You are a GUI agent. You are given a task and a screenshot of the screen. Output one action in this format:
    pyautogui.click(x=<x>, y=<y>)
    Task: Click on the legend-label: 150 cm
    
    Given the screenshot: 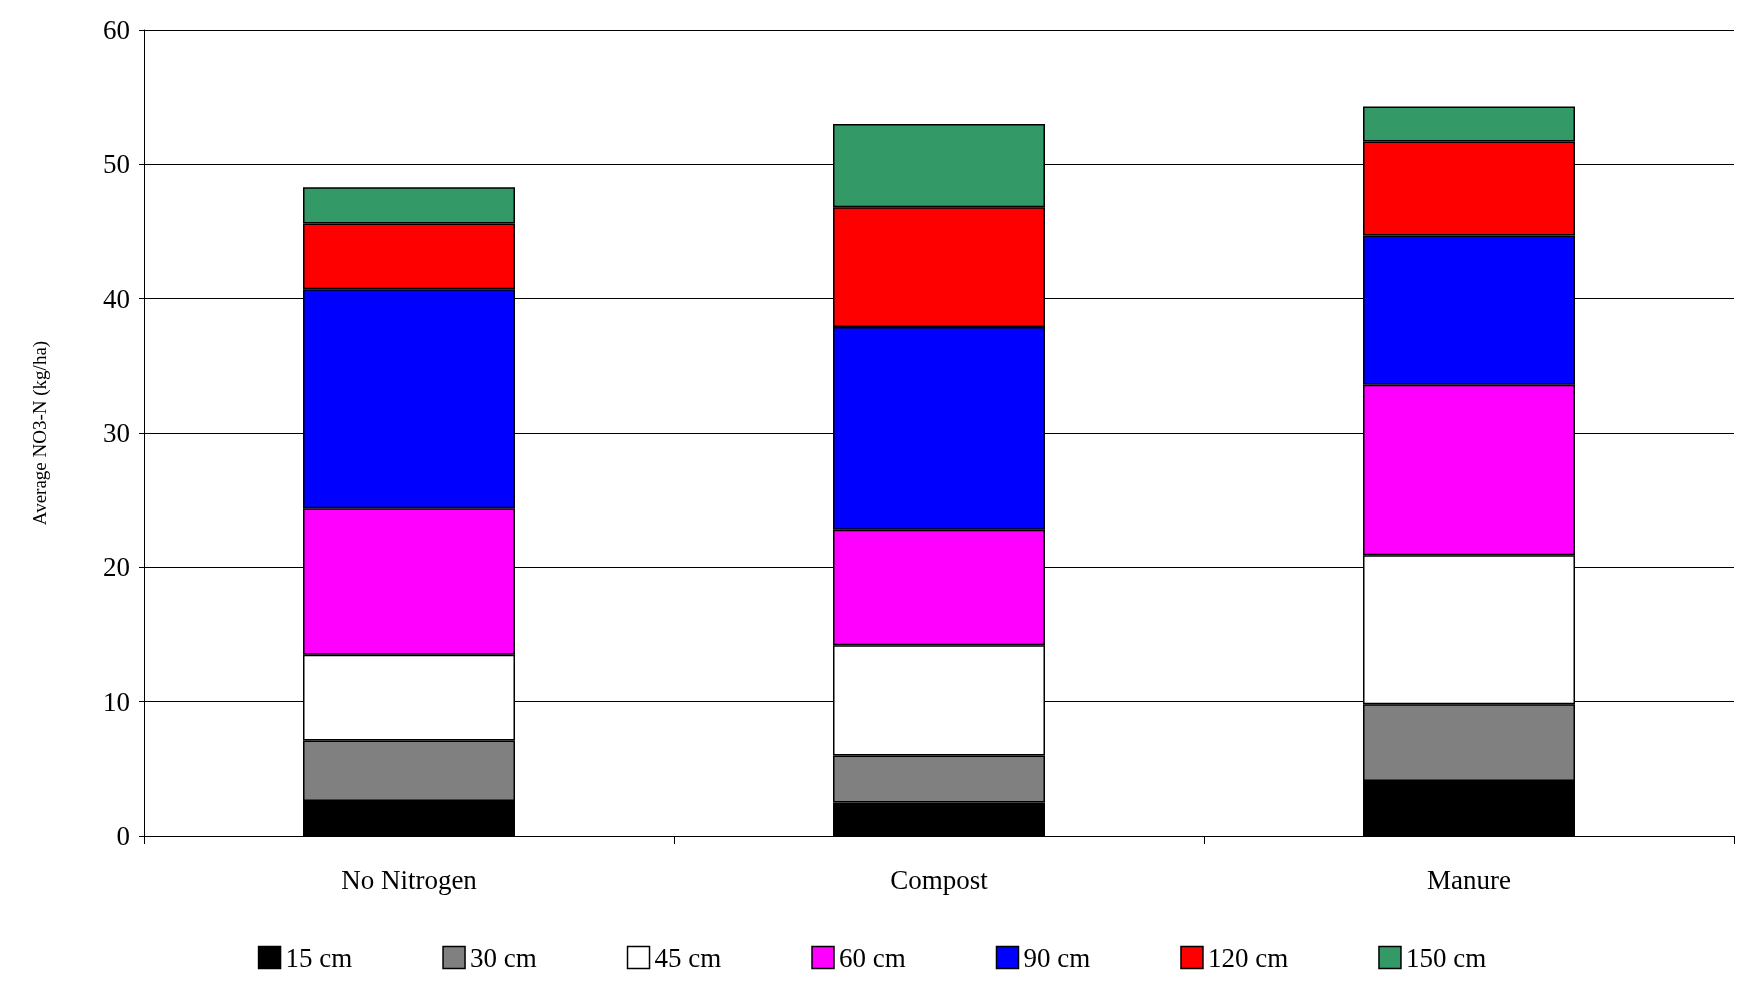 What is the action you would take?
    pyautogui.click(x=1446, y=957)
    